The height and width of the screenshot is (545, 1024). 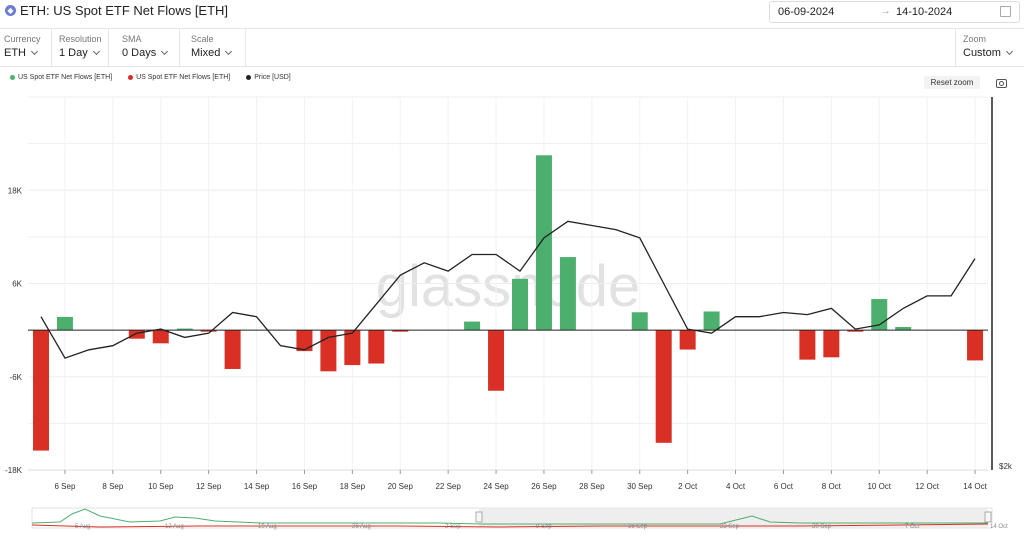 I want to click on currency-select: Currency ETH, so click(x=26, y=47).